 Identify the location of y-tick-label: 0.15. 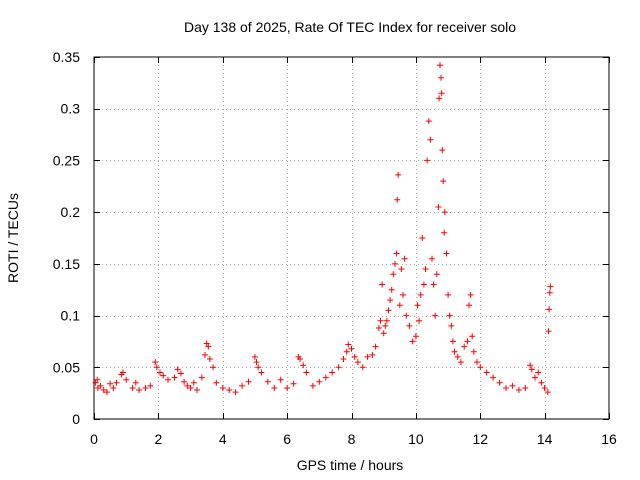
(66, 264).